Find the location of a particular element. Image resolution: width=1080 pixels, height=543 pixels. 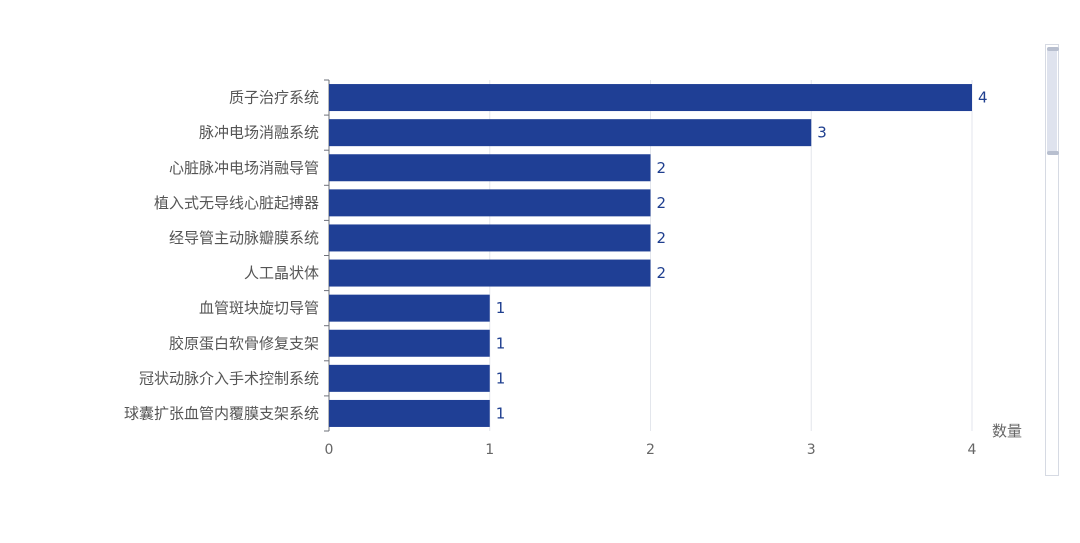

value-label-4: 2 is located at coordinates (662, 238).